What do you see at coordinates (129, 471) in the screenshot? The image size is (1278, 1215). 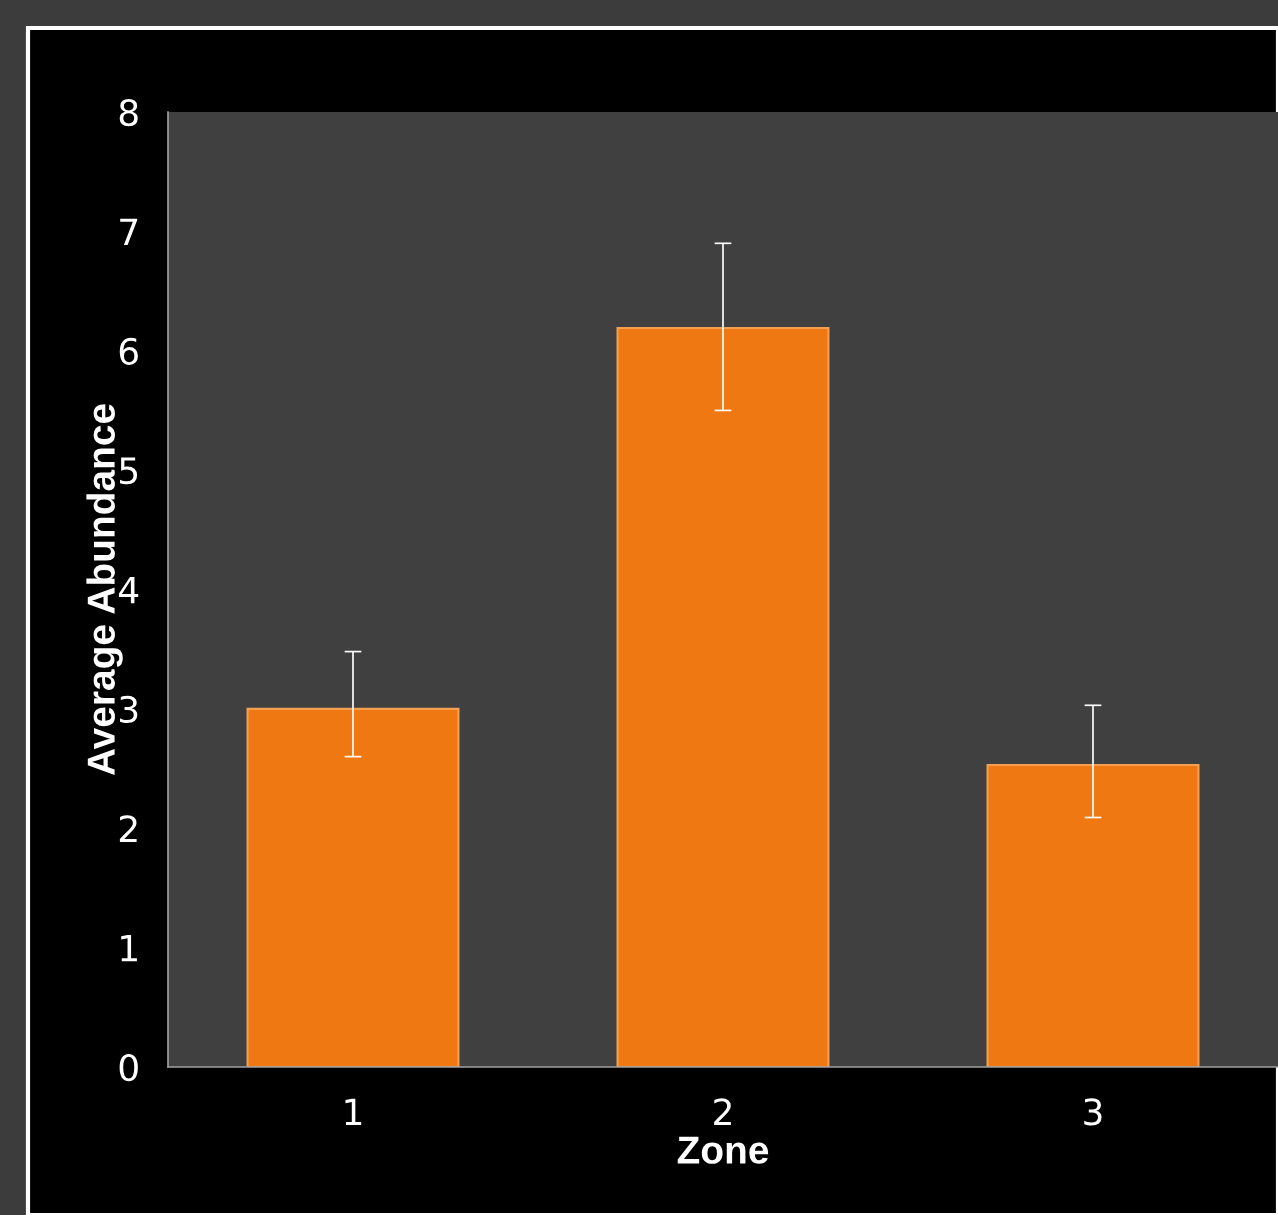 I see `y-tick-label: 5` at bounding box center [129, 471].